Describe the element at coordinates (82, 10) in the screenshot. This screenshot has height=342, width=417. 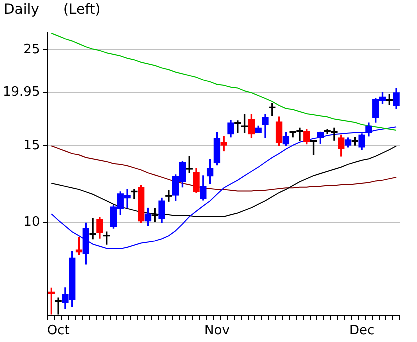
I see `chart-subtitle: (Left)` at that location.